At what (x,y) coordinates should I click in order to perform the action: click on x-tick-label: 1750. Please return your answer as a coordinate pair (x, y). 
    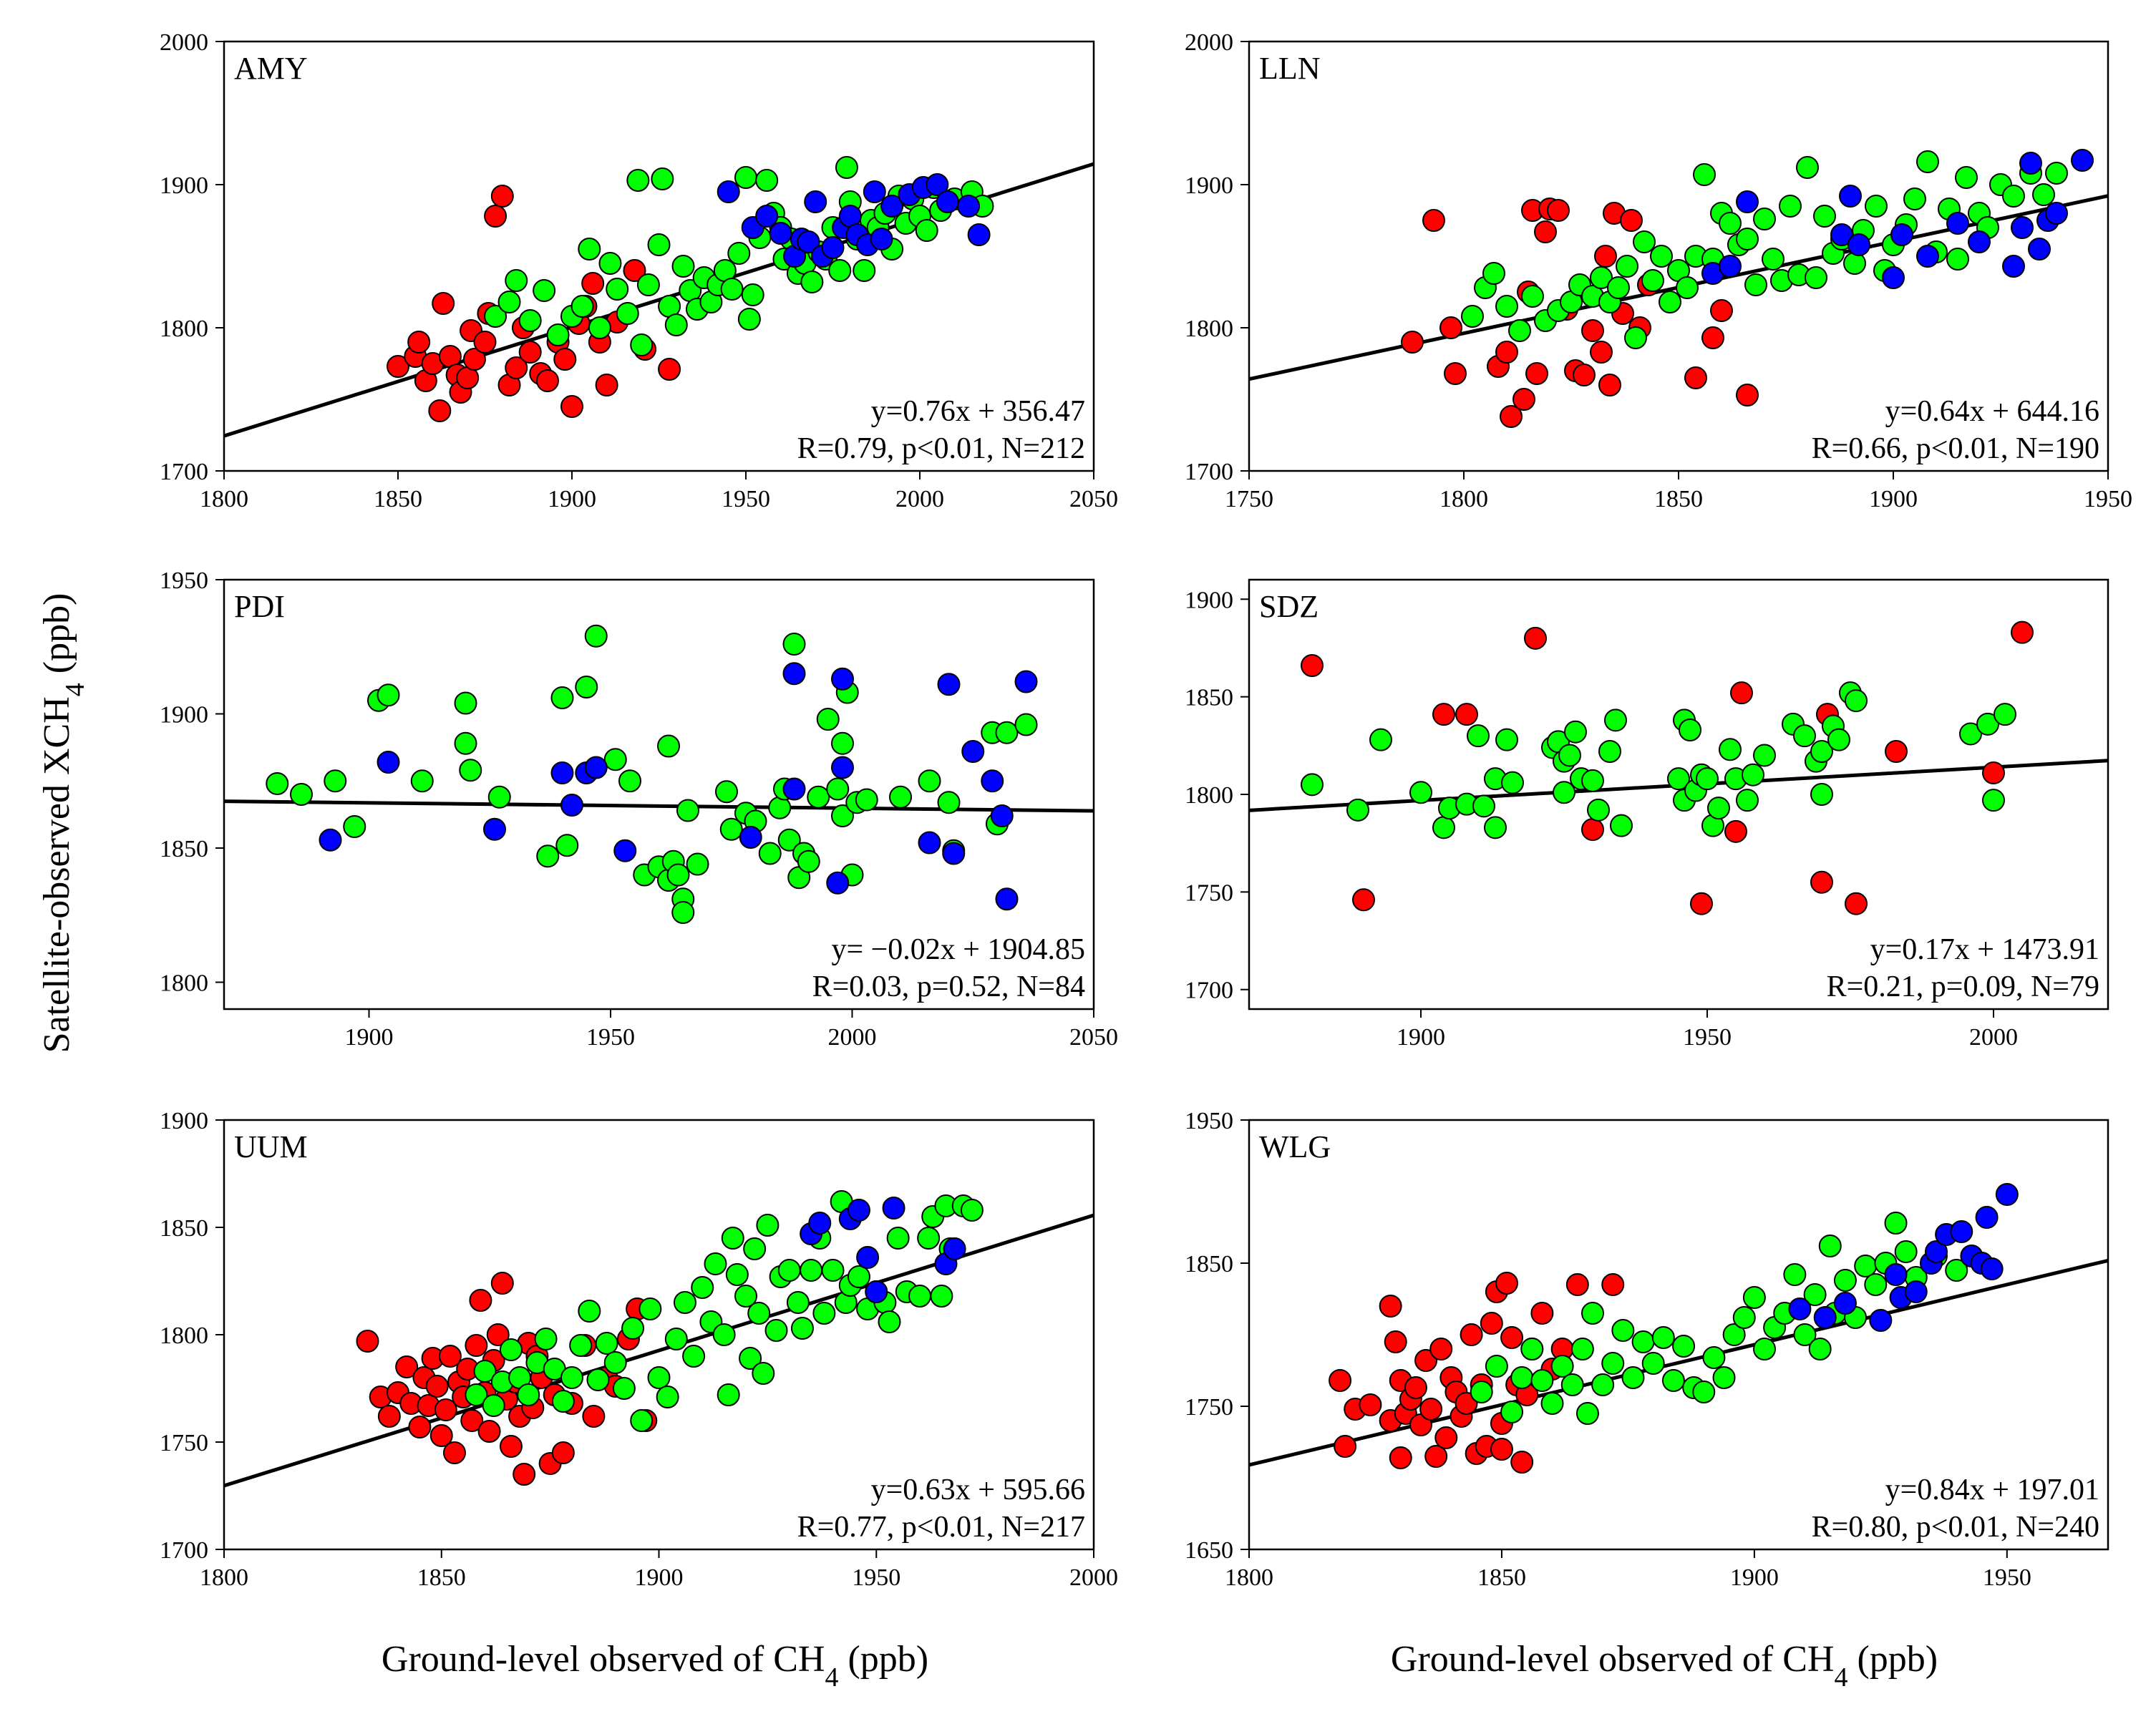
    Looking at the image, I should click on (1249, 499).